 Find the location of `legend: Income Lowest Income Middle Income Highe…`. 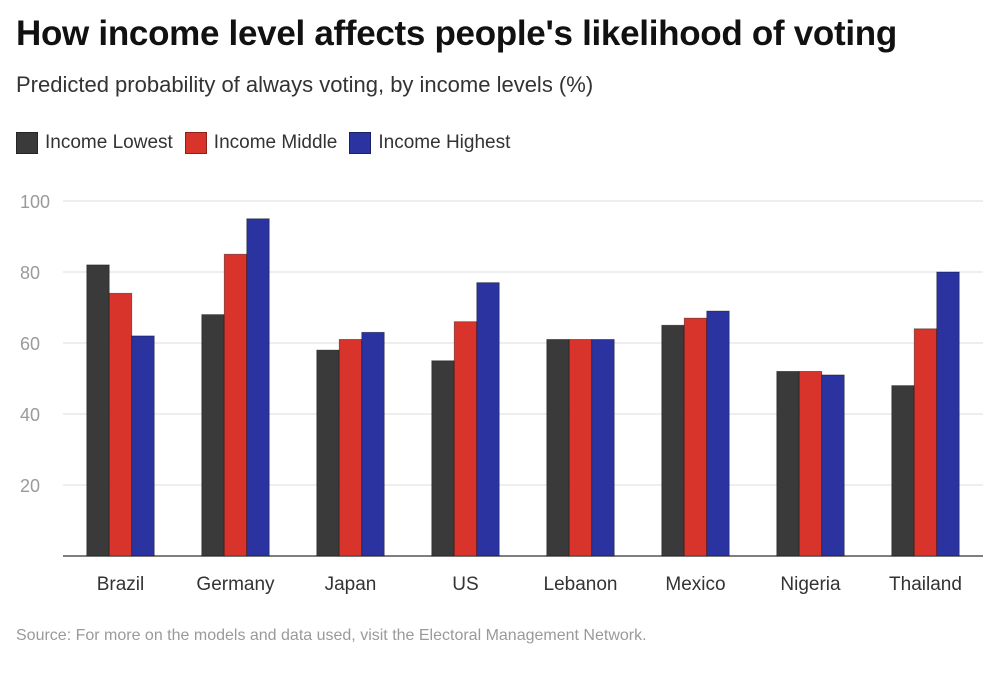

legend: Income Lowest Income Middle Income Highe… is located at coordinates (269, 143).